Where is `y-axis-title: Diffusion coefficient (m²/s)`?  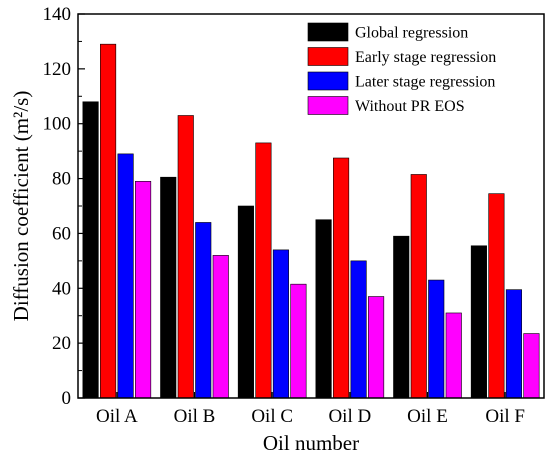
y-axis-title: Diffusion coefficient (m²/s) is located at coordinates (21, 206).